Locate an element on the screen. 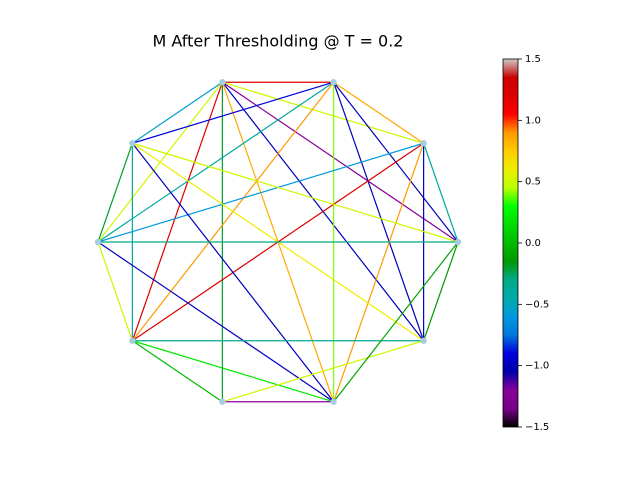 The height and width of the screenshot is (480, 640). colorbar-tick-label: −1.5 is located at coordinates (537, 427).